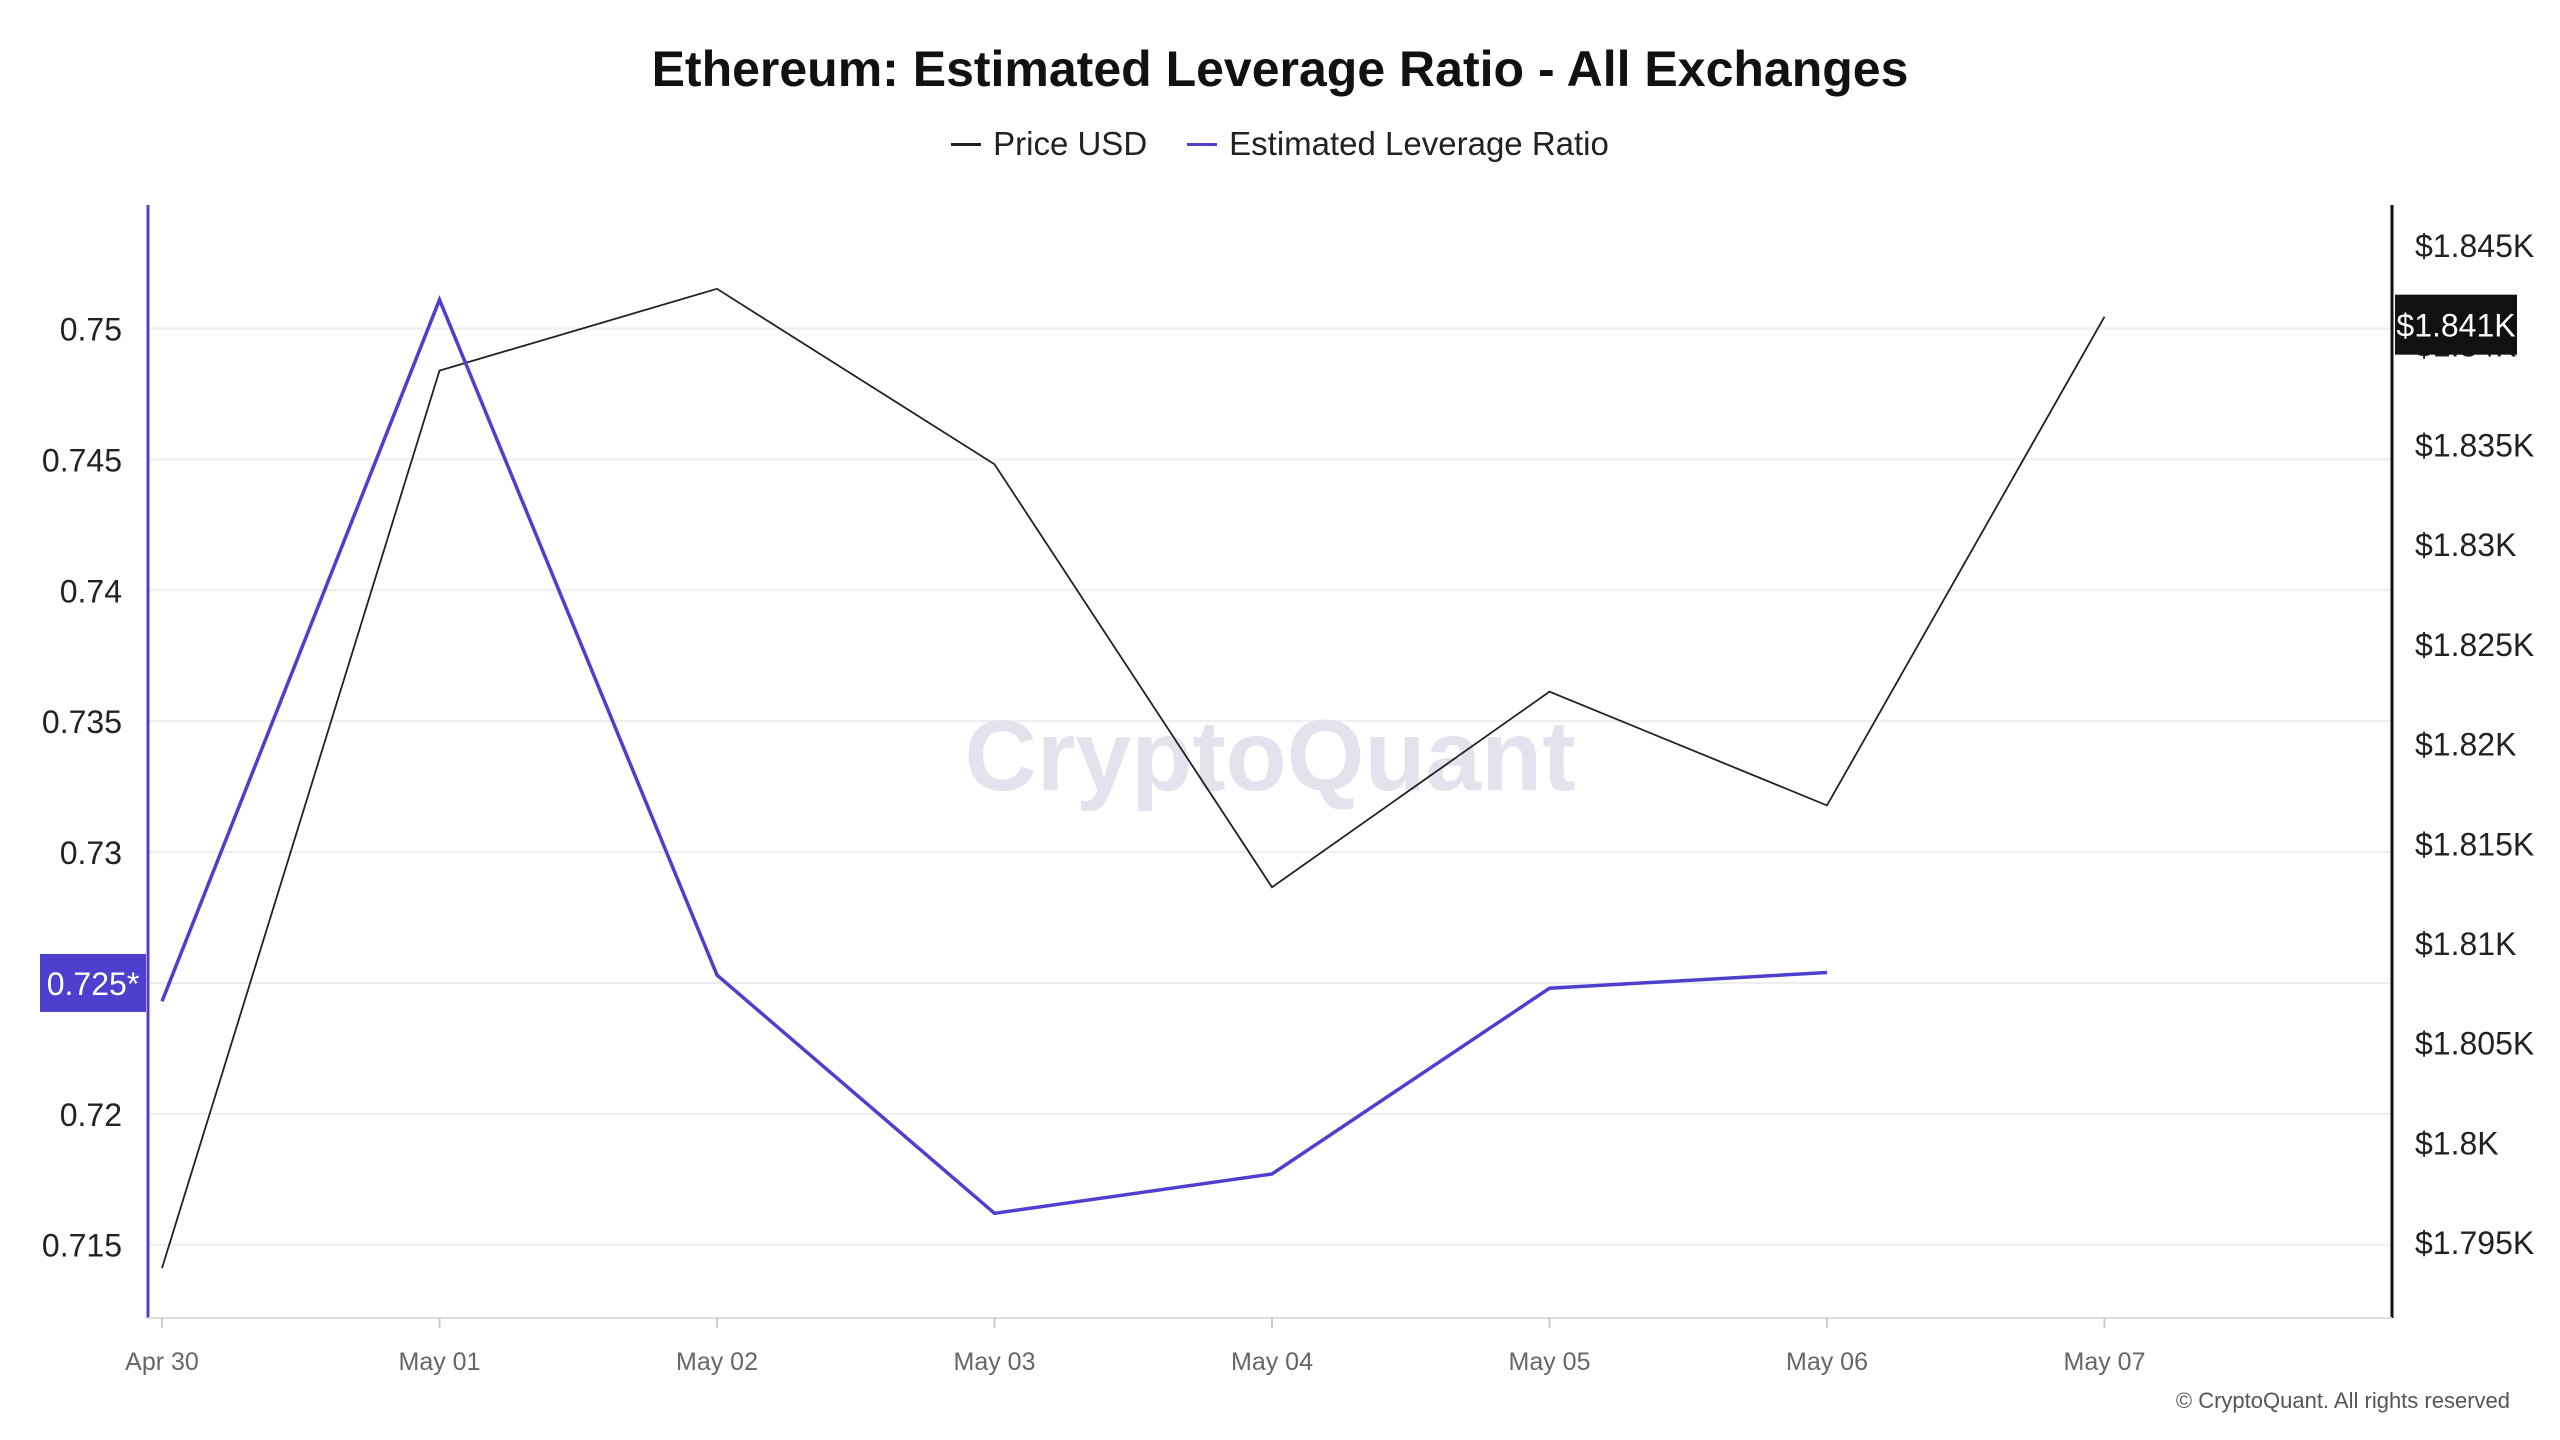 This screenshot has width=2560, height=1440. I want to click on x-tick-label: May 07, so click(2105, 1362).